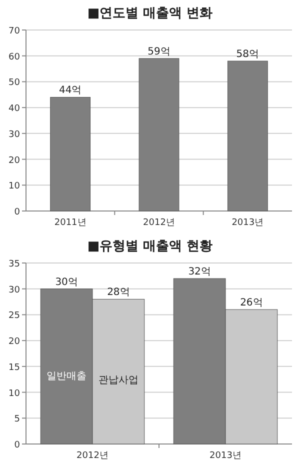 This screenshot has height=466, width=300. What do you see at coordinates (70, 223) in the screenshot?
I see `x-tick-label: 2011년` at bounding box center [70, 223].